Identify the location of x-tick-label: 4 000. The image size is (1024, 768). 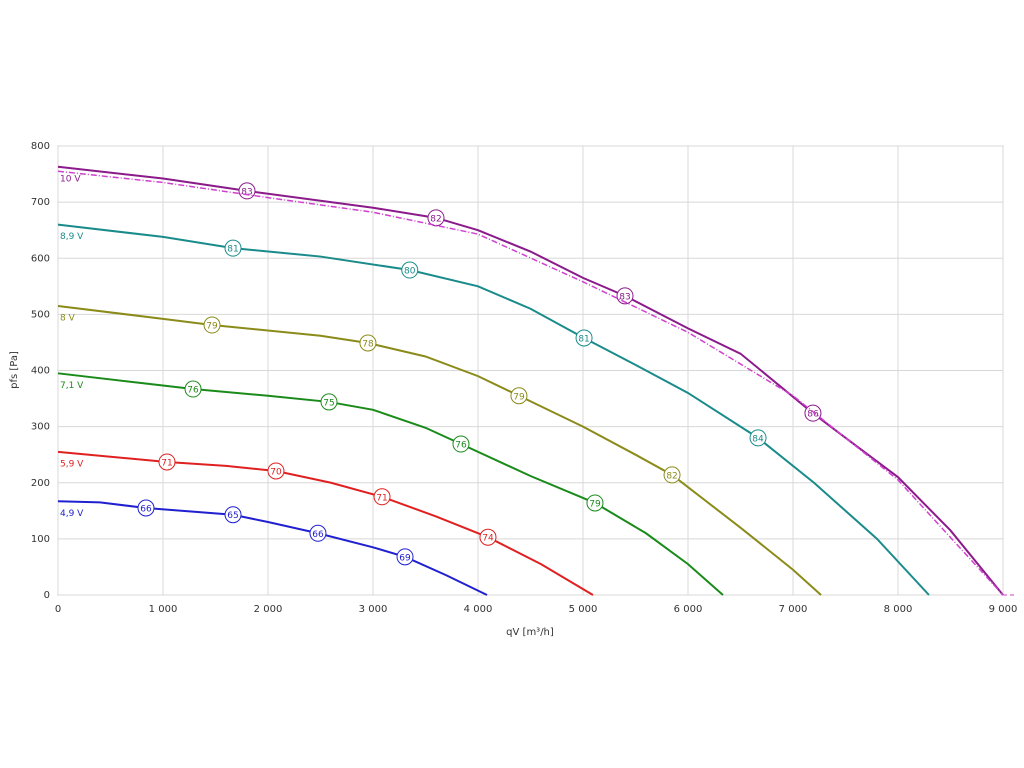
(478, 609).